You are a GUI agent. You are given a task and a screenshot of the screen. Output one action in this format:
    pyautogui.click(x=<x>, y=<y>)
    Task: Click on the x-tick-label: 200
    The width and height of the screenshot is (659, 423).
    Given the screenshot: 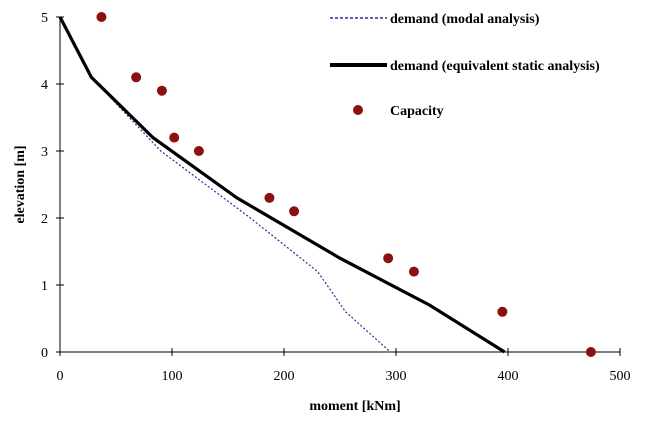 What is the action you would take?
    pyautogui.click(x=284, y=376)
    